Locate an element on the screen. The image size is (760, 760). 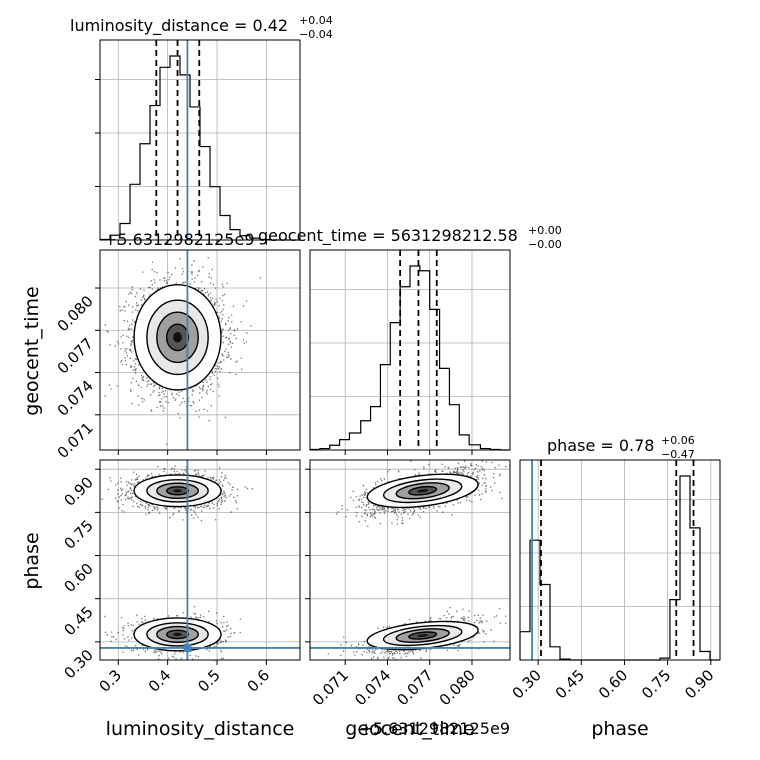
svg-text: luminosity_distance = 0.42 is located at coordinates (179, 26).